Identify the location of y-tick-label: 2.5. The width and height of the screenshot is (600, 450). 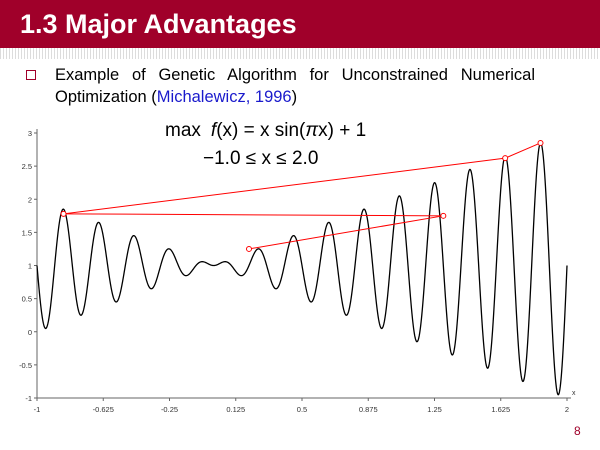
(27, 166).